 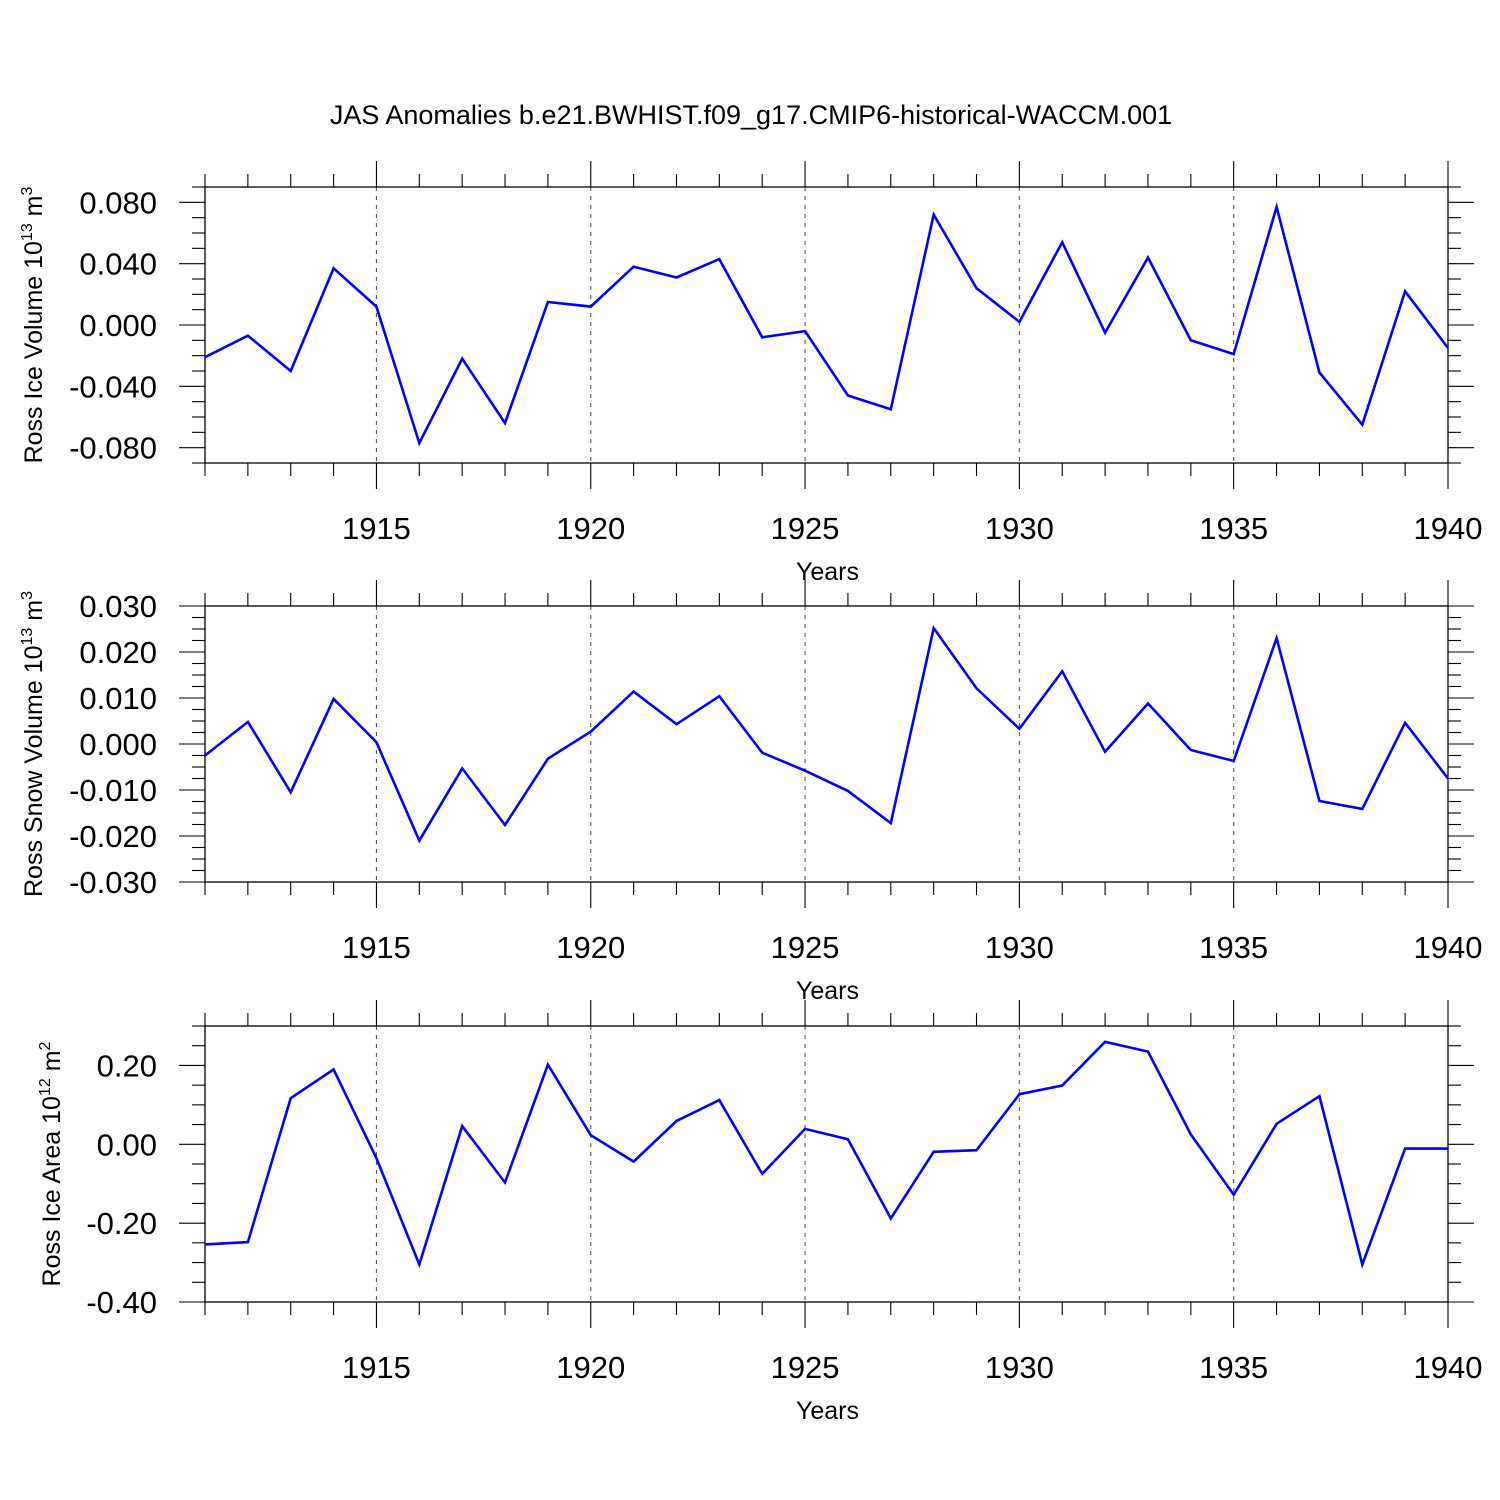 I want to click on y-tick-label: -0.040, so click(x=113, y=386).